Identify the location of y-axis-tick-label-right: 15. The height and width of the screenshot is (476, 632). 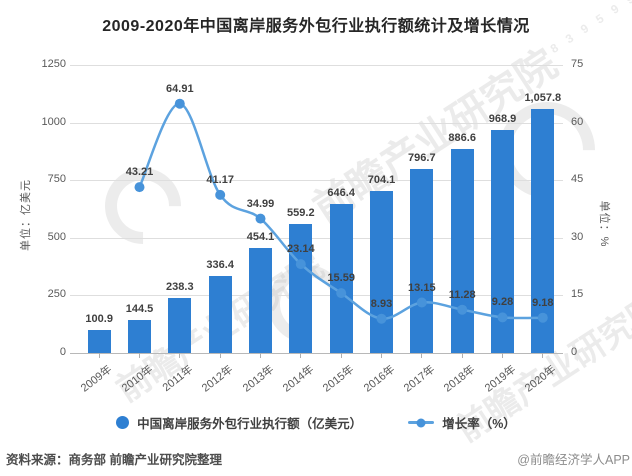
(577, 294).